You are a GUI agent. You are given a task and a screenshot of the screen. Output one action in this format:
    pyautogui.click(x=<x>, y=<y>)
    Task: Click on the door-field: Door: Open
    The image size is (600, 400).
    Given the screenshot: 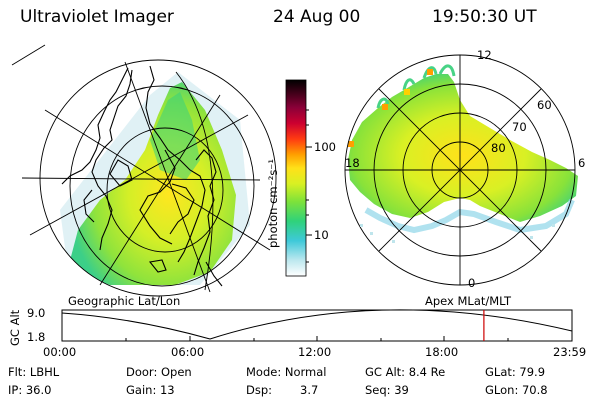 What is the action you would take?
    pyautogui.click(x=159, y=372)
    